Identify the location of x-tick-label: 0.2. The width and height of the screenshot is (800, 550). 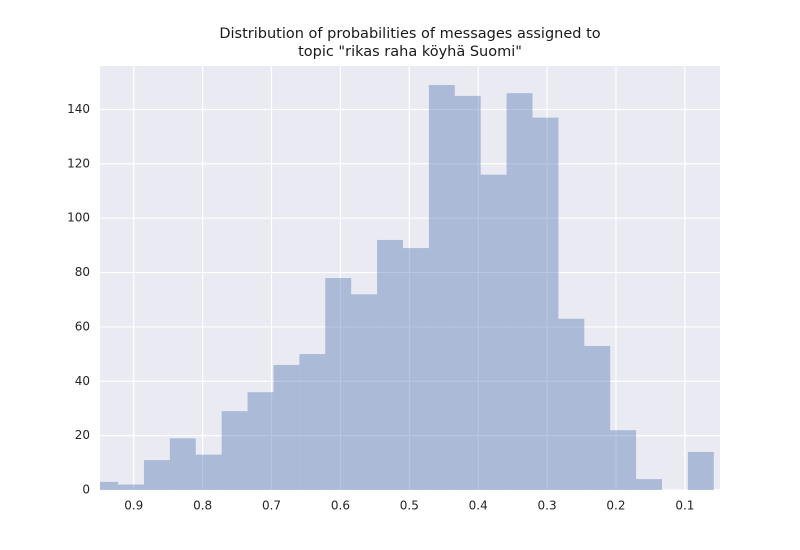
(615, 506).